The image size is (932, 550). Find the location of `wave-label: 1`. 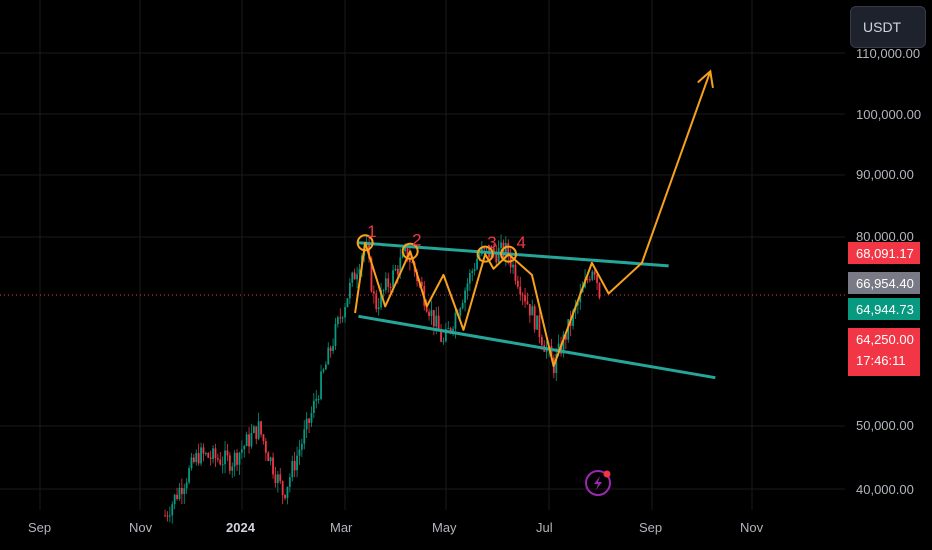

wave-label: 1 is located at coordinates (371, 231).